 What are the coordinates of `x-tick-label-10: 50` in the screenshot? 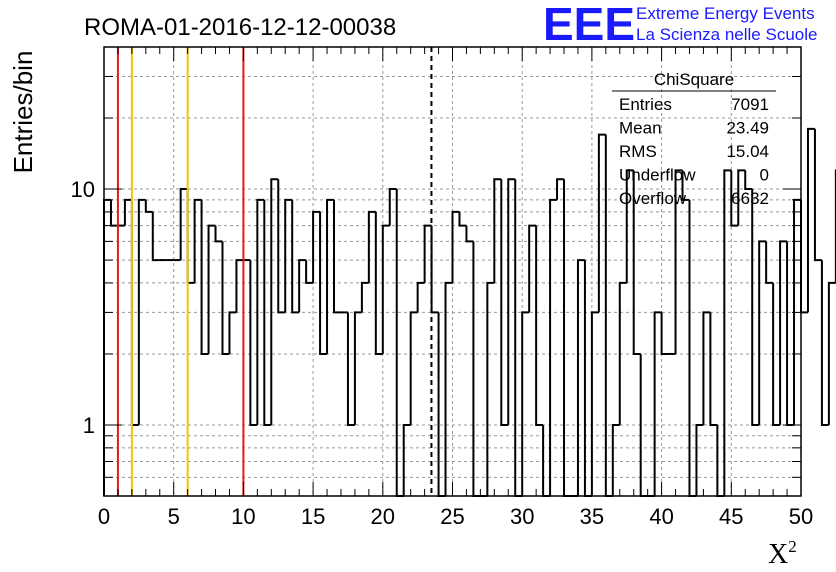 It's located at (801, 516).